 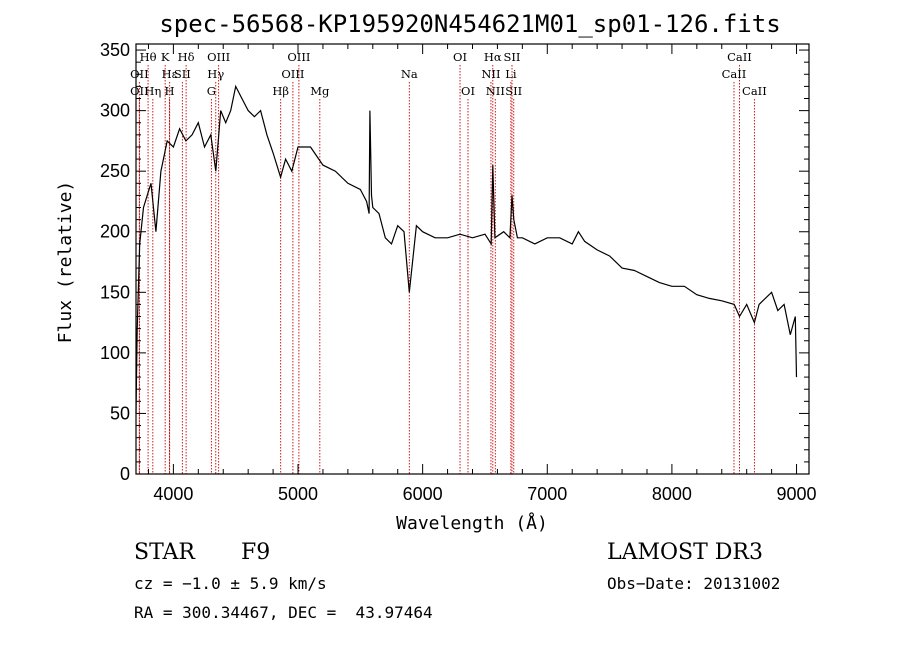 I want to click on x-tick-label: 9000, so click(x=797, y=494).